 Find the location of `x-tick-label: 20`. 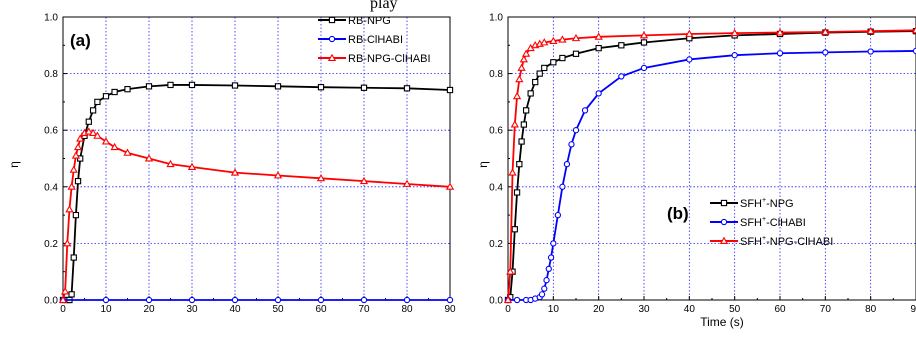

x-tick-label: 20 is located at coordinates (599, 309).